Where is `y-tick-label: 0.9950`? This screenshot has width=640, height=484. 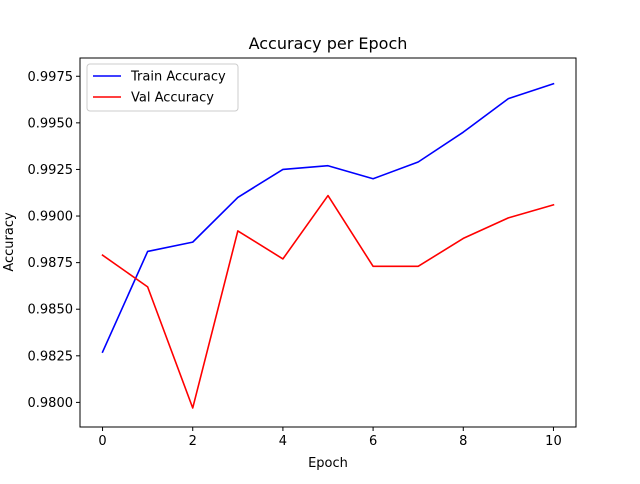 y-tick-label: 0.9950 is located at coordinates (51, 123).